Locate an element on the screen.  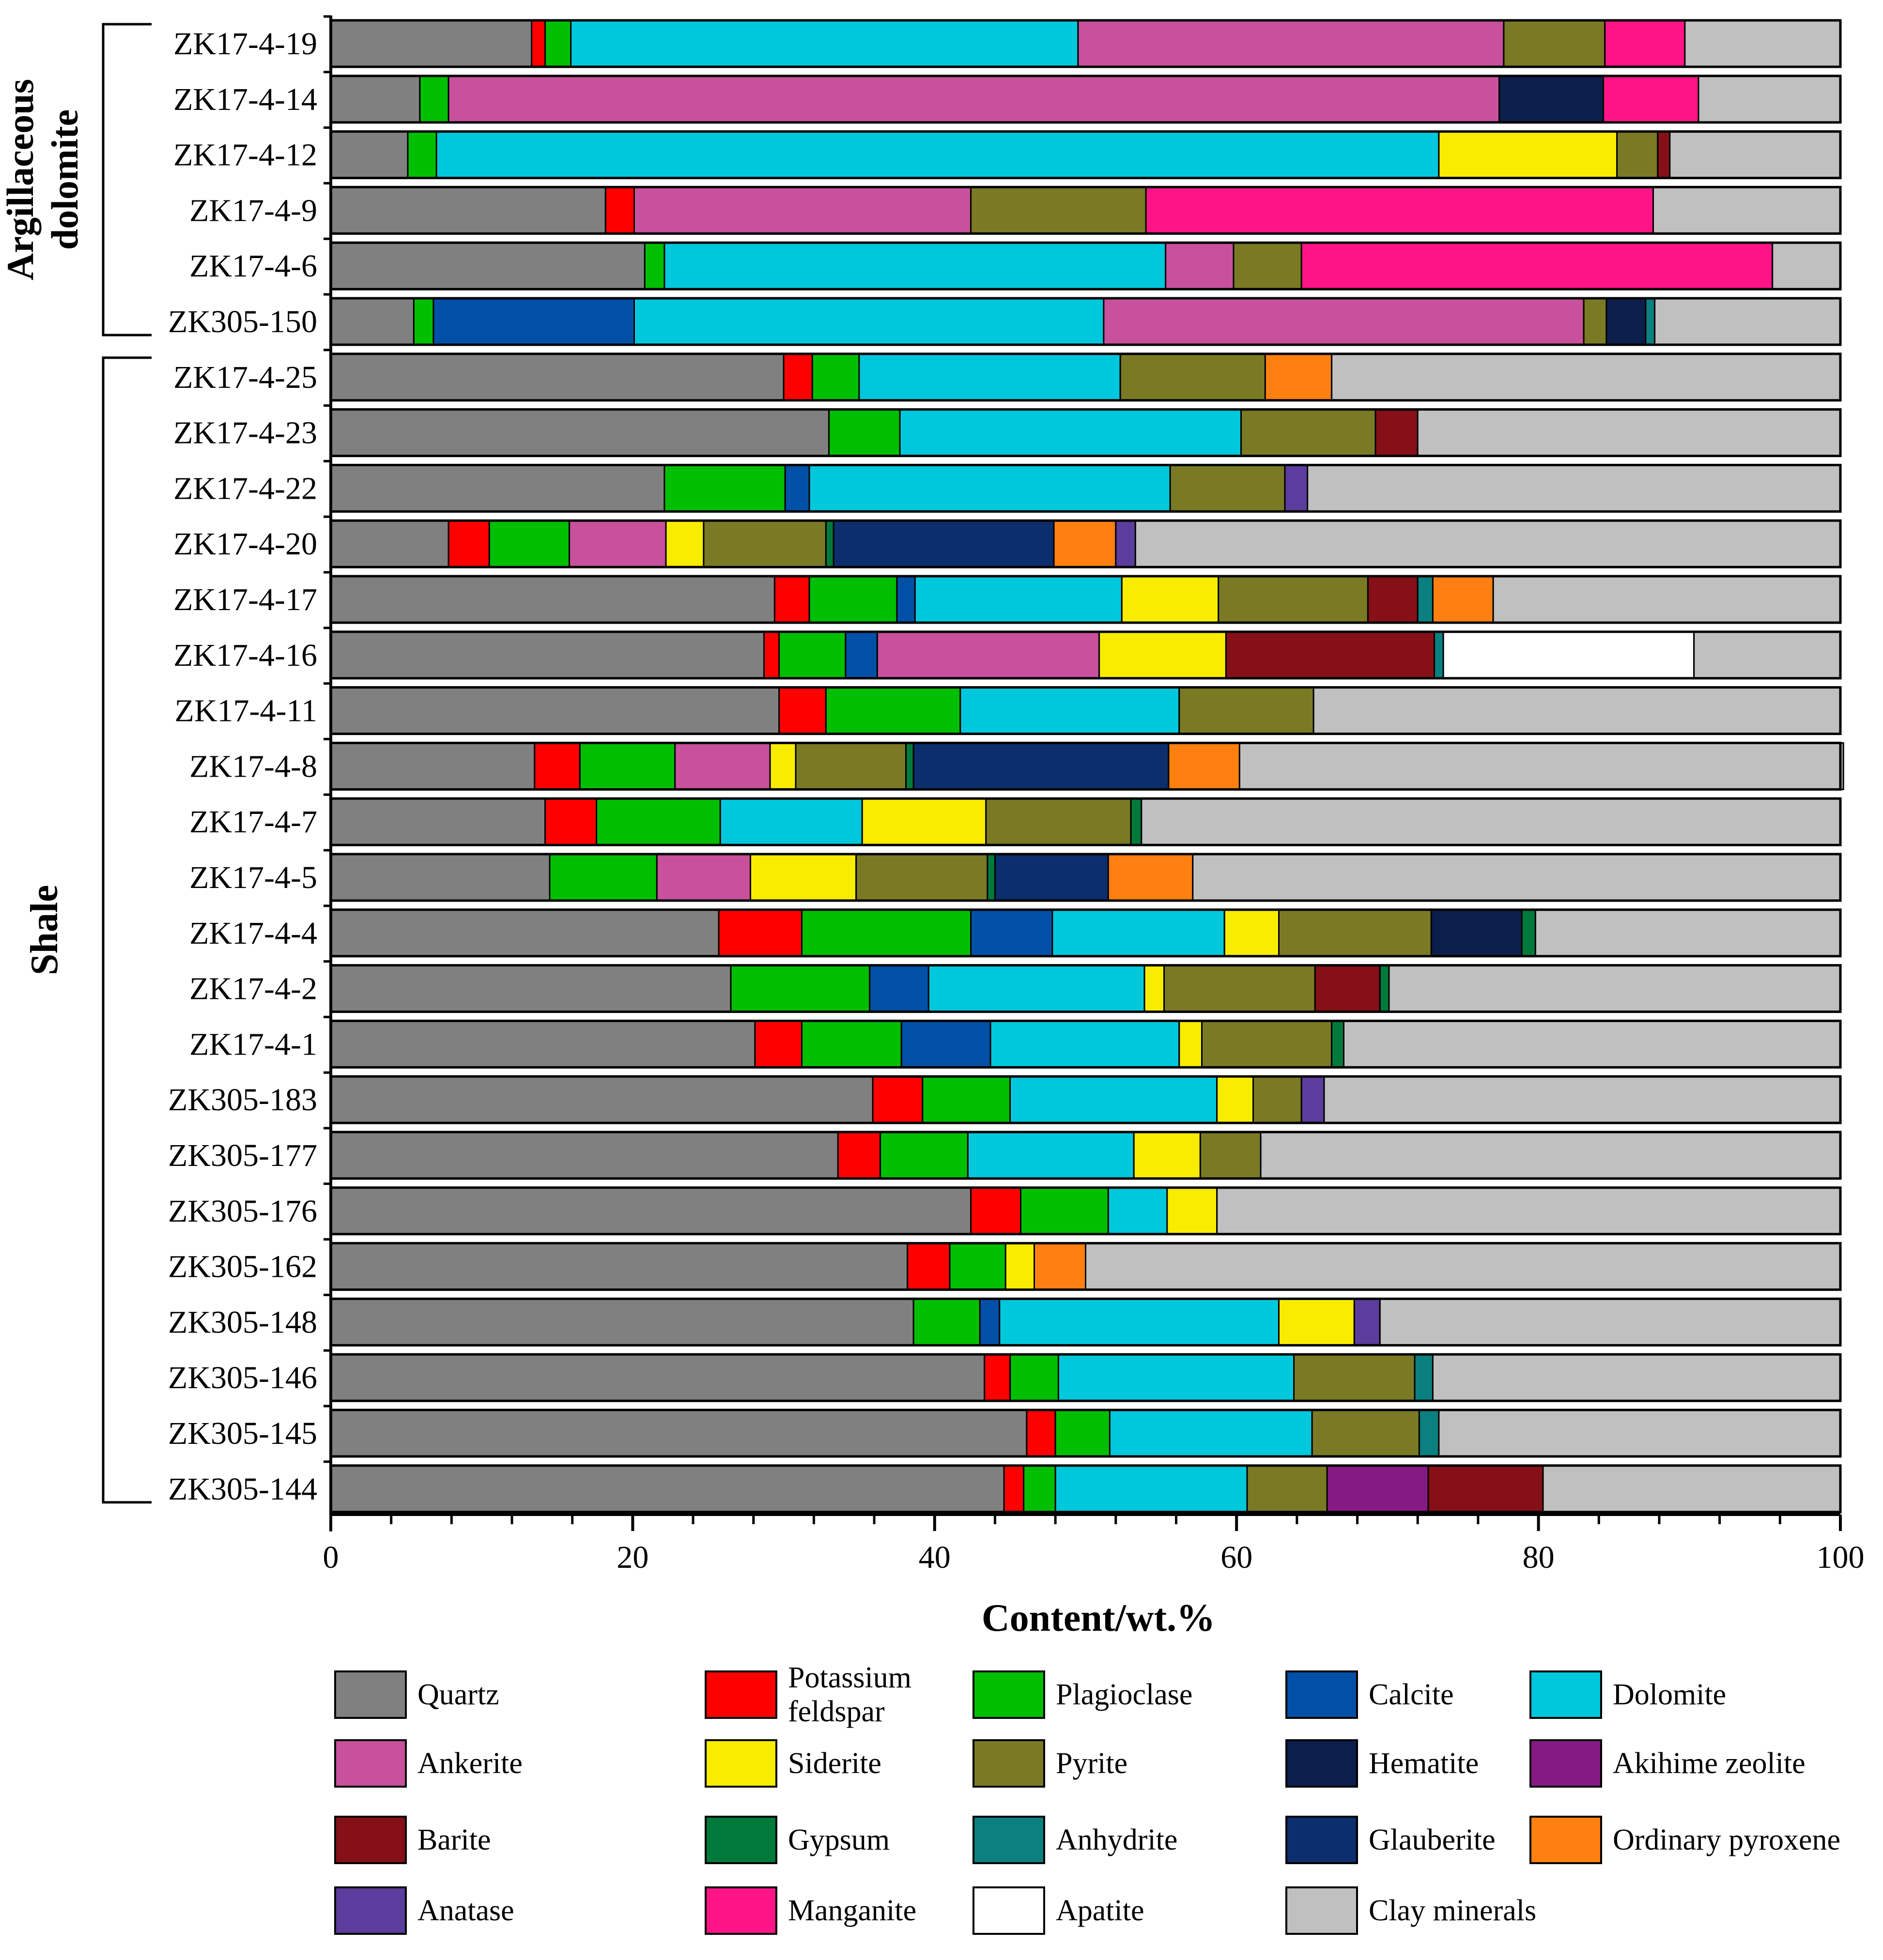
segment-zk17-4-1-kfs is located at coordinates (778, 1044).